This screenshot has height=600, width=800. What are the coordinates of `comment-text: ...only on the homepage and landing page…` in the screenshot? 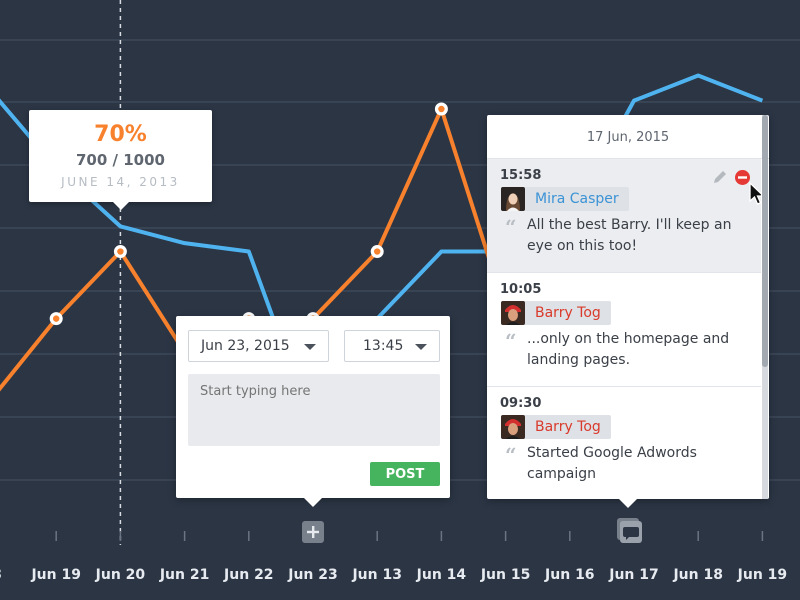 It's located at (628, 349).